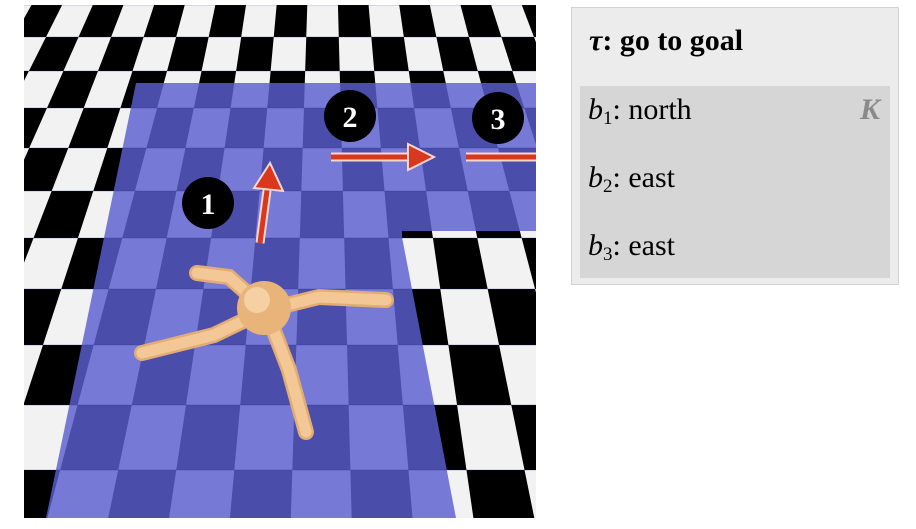 The image size is (916, 529). I want to click on task-title: τ: go to goal, so click(666, 41).